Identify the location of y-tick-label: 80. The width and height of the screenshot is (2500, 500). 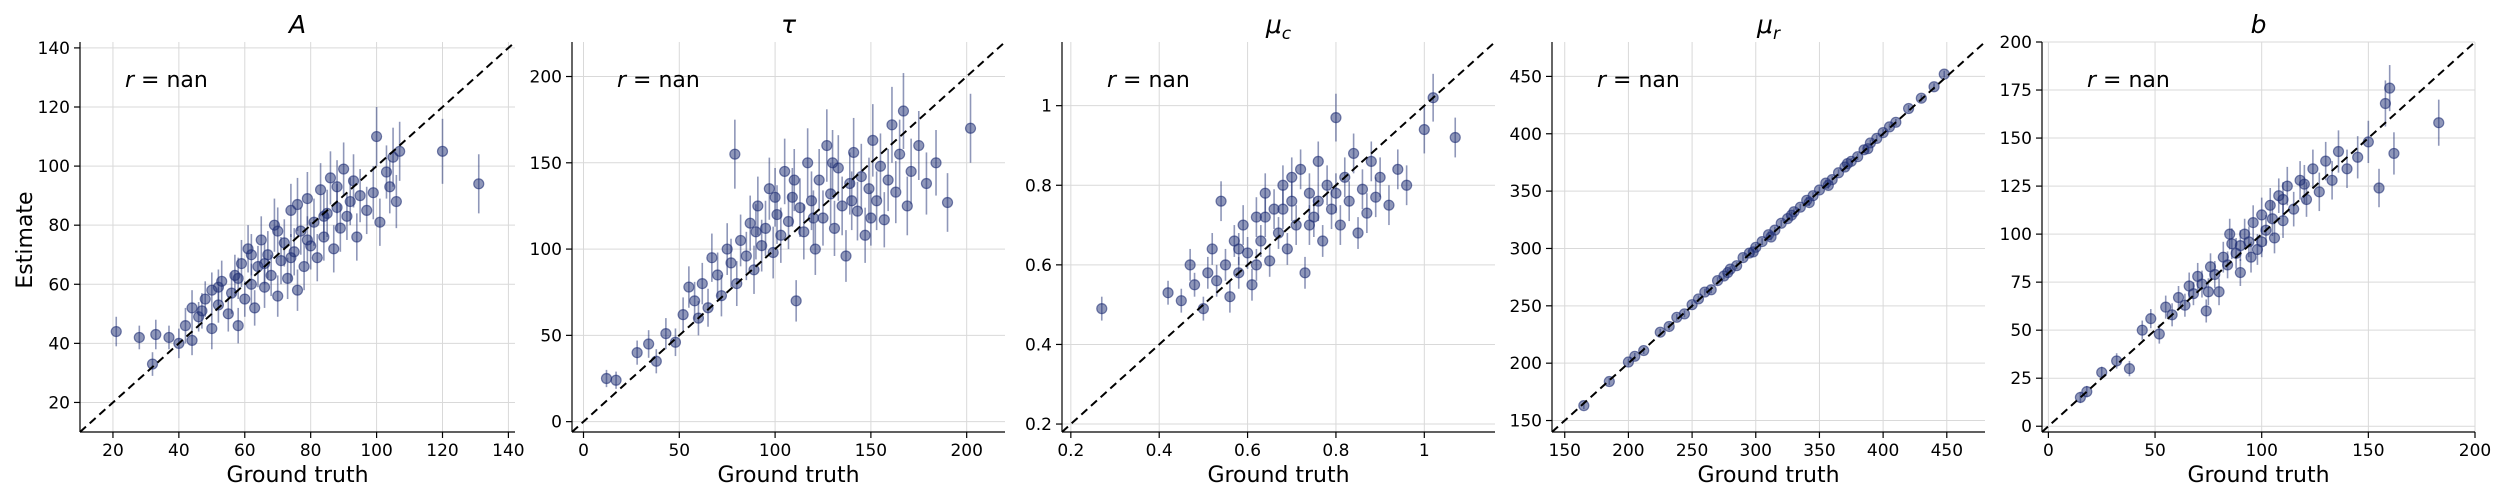
(59, 226).